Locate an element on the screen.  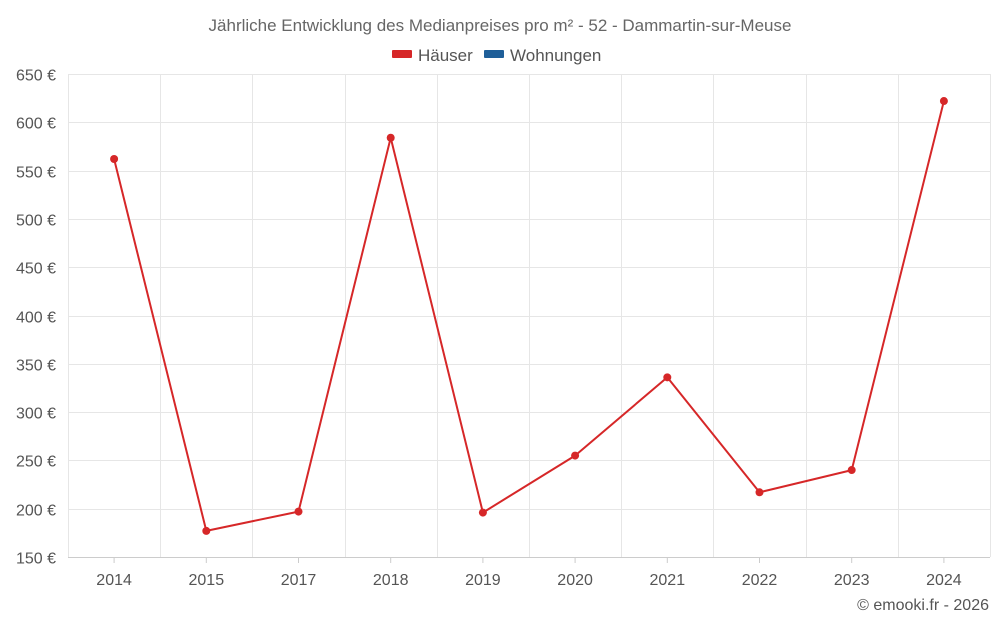
y-tick-label: 600 € is located at coordinates (36, 124).